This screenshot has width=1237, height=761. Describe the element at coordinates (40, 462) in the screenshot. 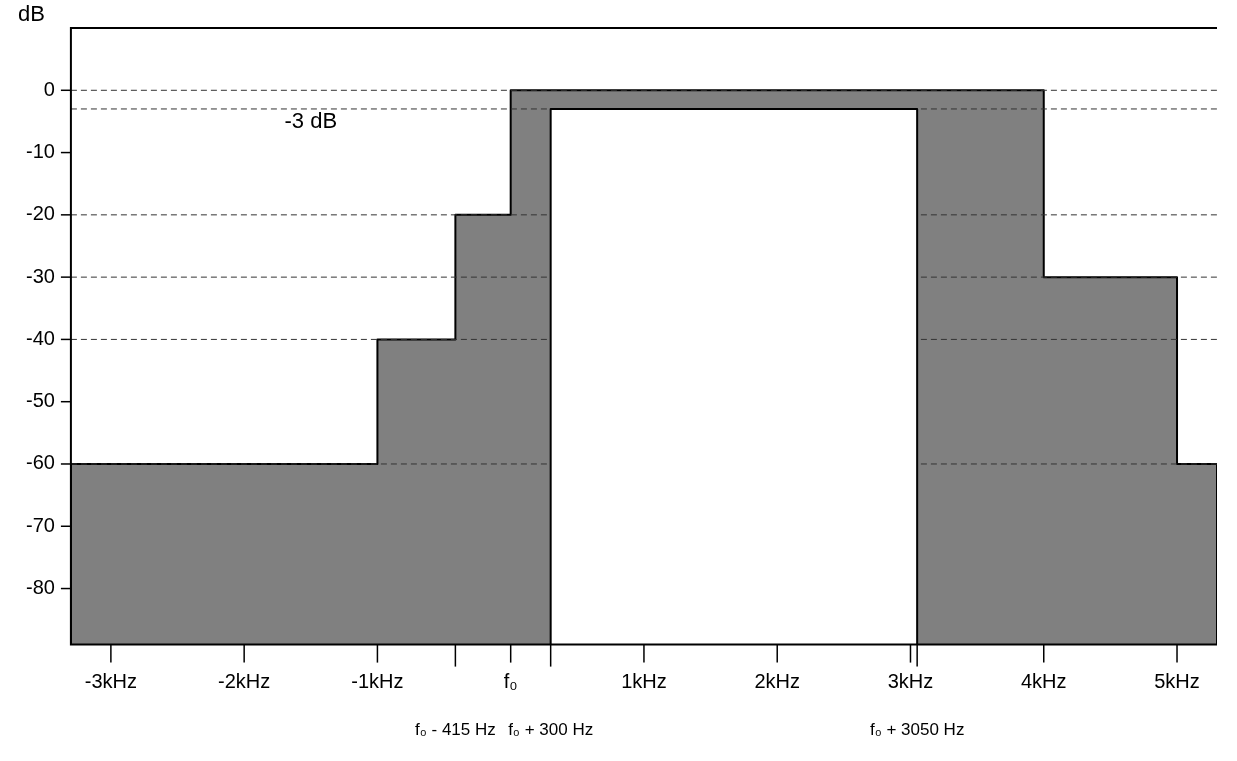

I see `y-tick-label: -60` at that location.